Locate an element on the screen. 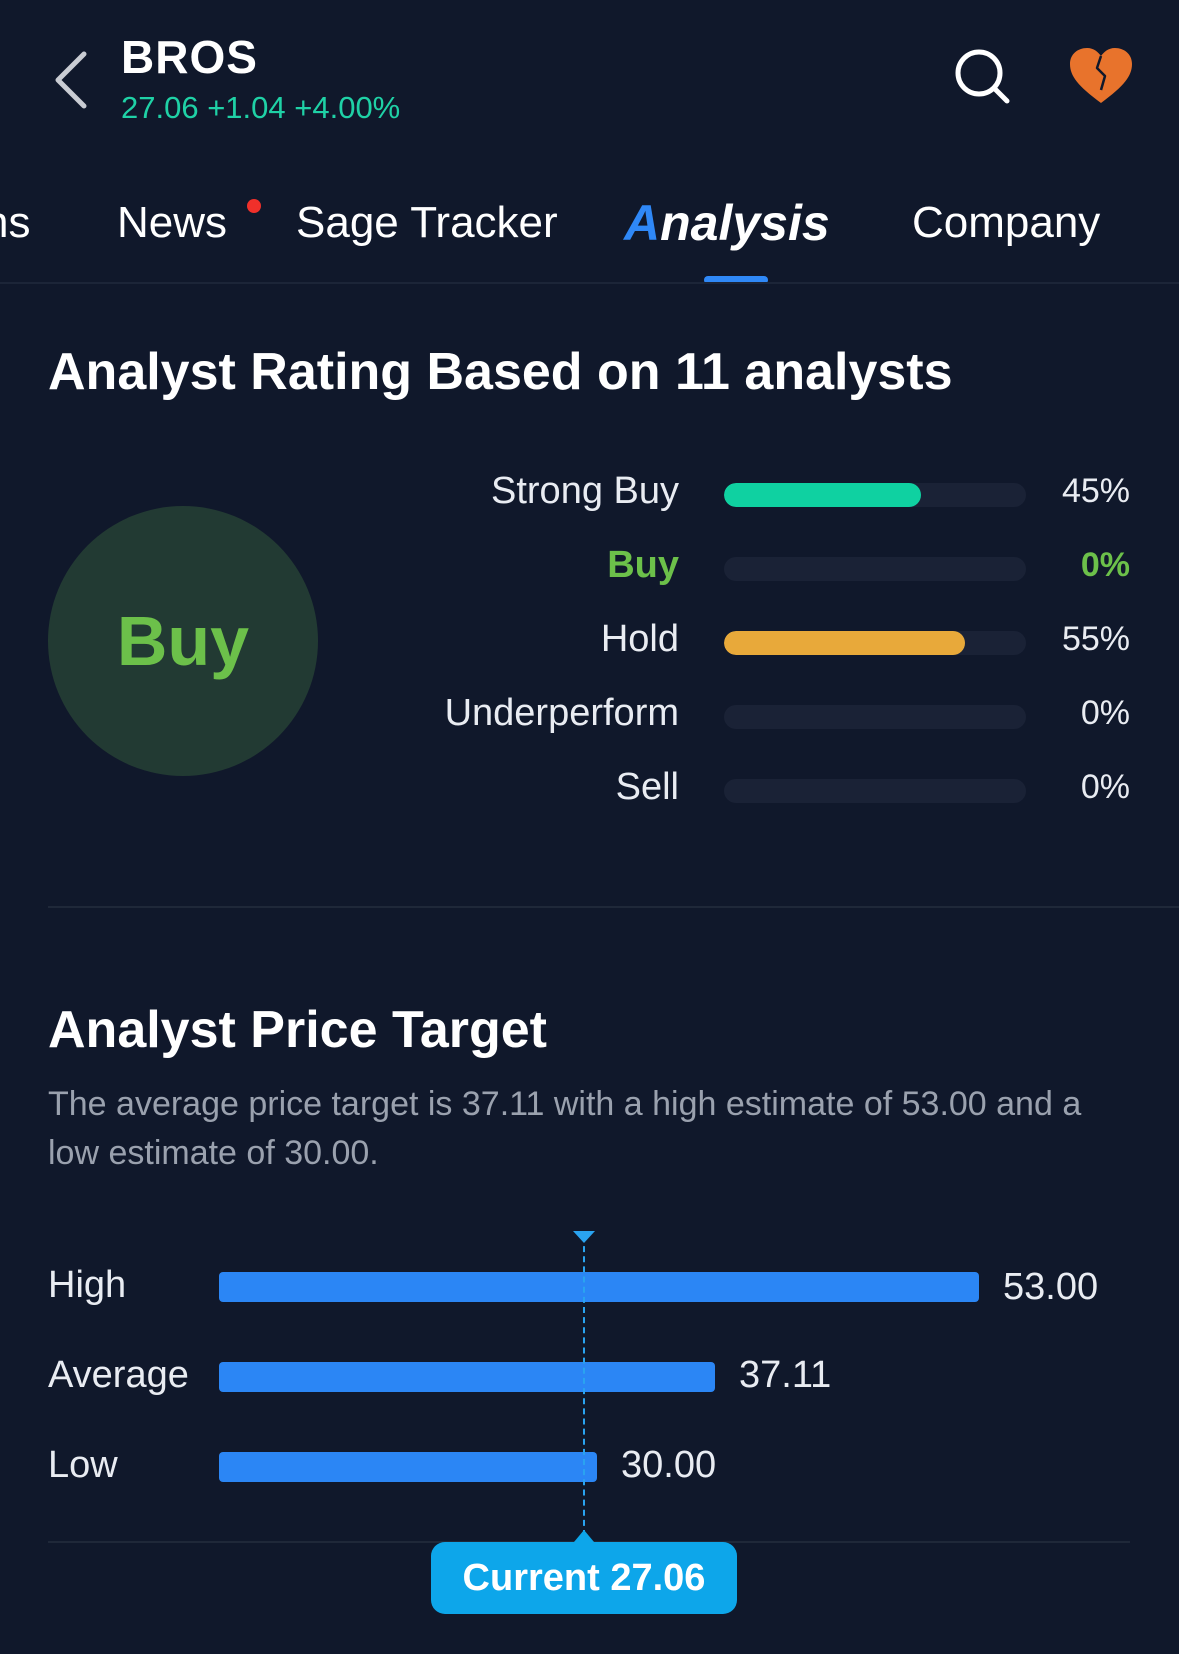  rating-label: Hold is located at coordinates (639, 639).